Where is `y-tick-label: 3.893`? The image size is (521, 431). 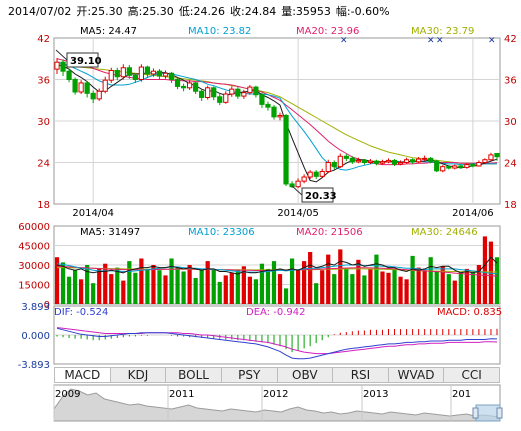
y-tick-label: 3.893 is located at coordinates (35, 307).